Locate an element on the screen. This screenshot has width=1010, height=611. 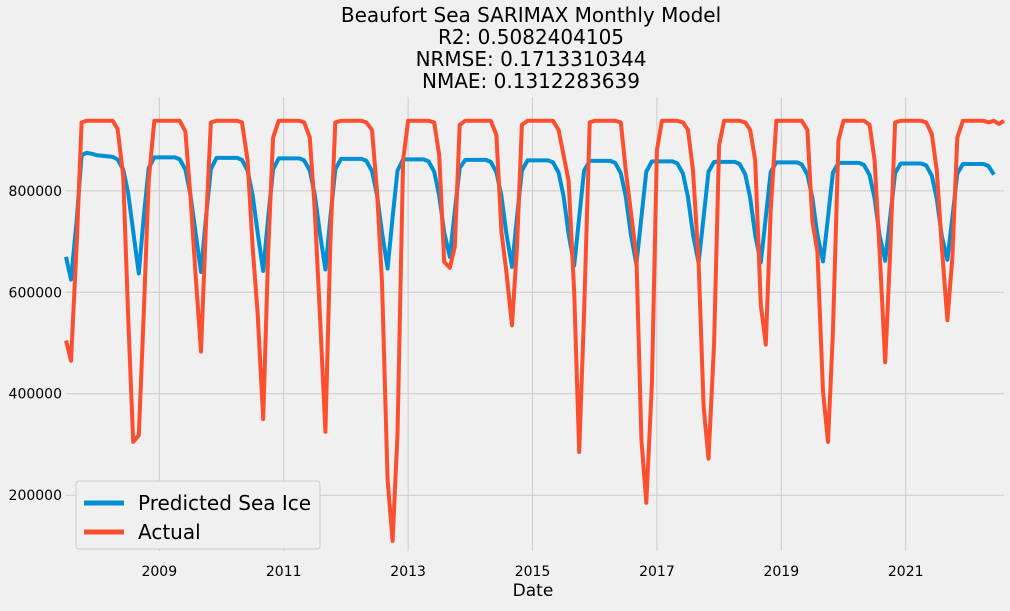
x-tick-label: 2015 is located at coordinates (533, 572).